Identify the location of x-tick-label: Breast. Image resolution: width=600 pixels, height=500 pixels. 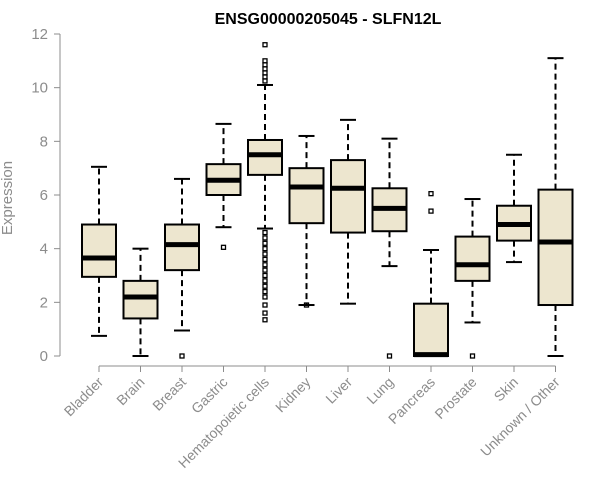
(169, 394).